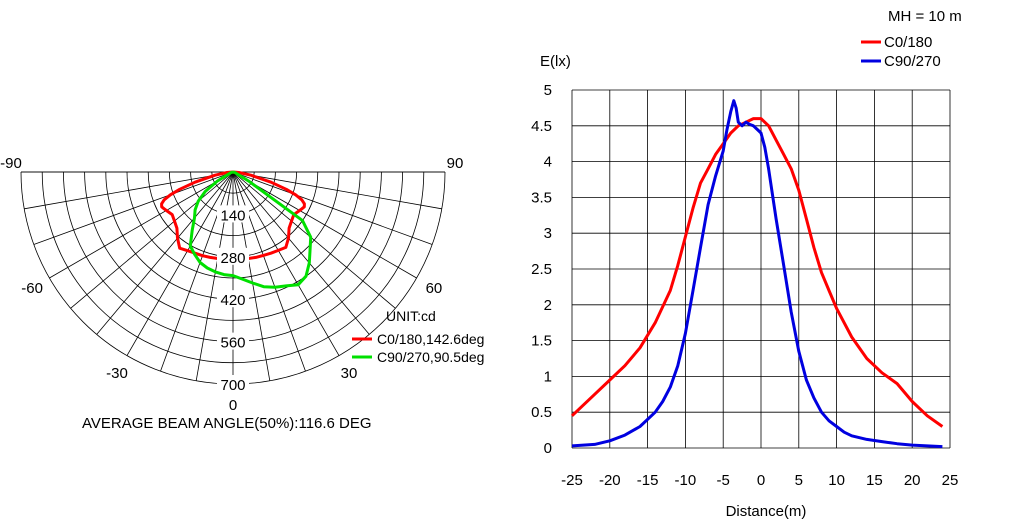  Describe the element at coordinates (233, 405) in the screenshot. I see `polar-angle-label: 0` at that location.